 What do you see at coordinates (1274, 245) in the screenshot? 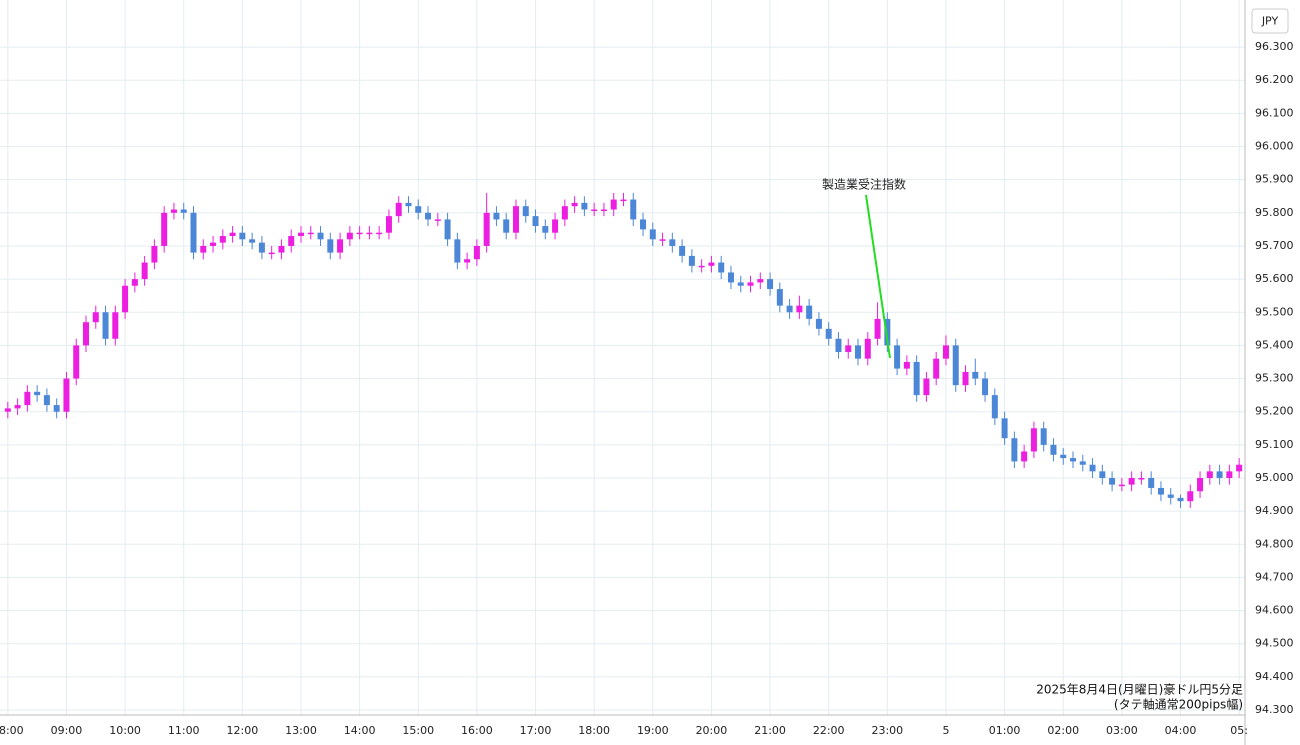
I see `y-tick-label: 95.700` at bounding box center [1274, 245].